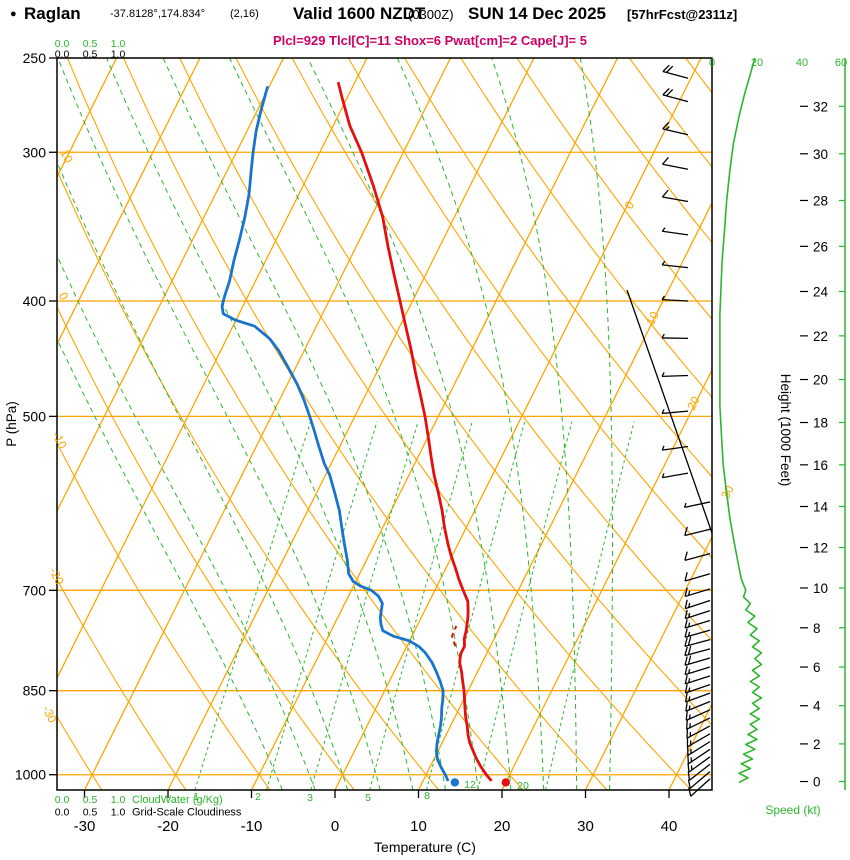 This screenshot has width=850, height=860. I want to click on wind-barbs-group, so click(686, 430).